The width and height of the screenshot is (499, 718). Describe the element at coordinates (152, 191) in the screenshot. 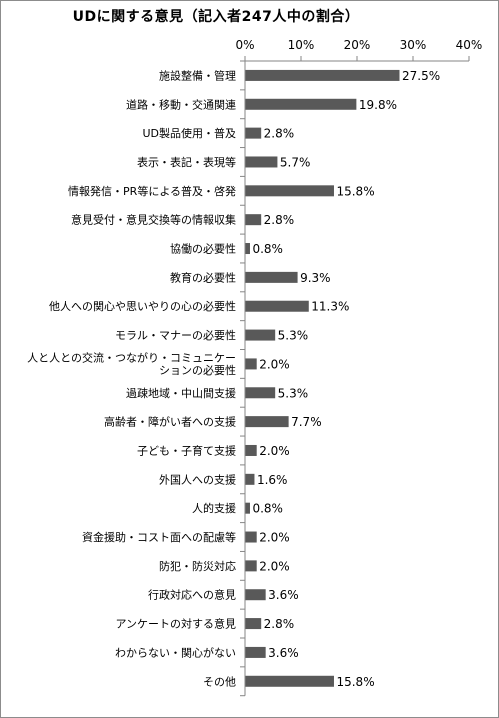

I see `category-label: 情報発信・PR等による普及・啓発` at that location.